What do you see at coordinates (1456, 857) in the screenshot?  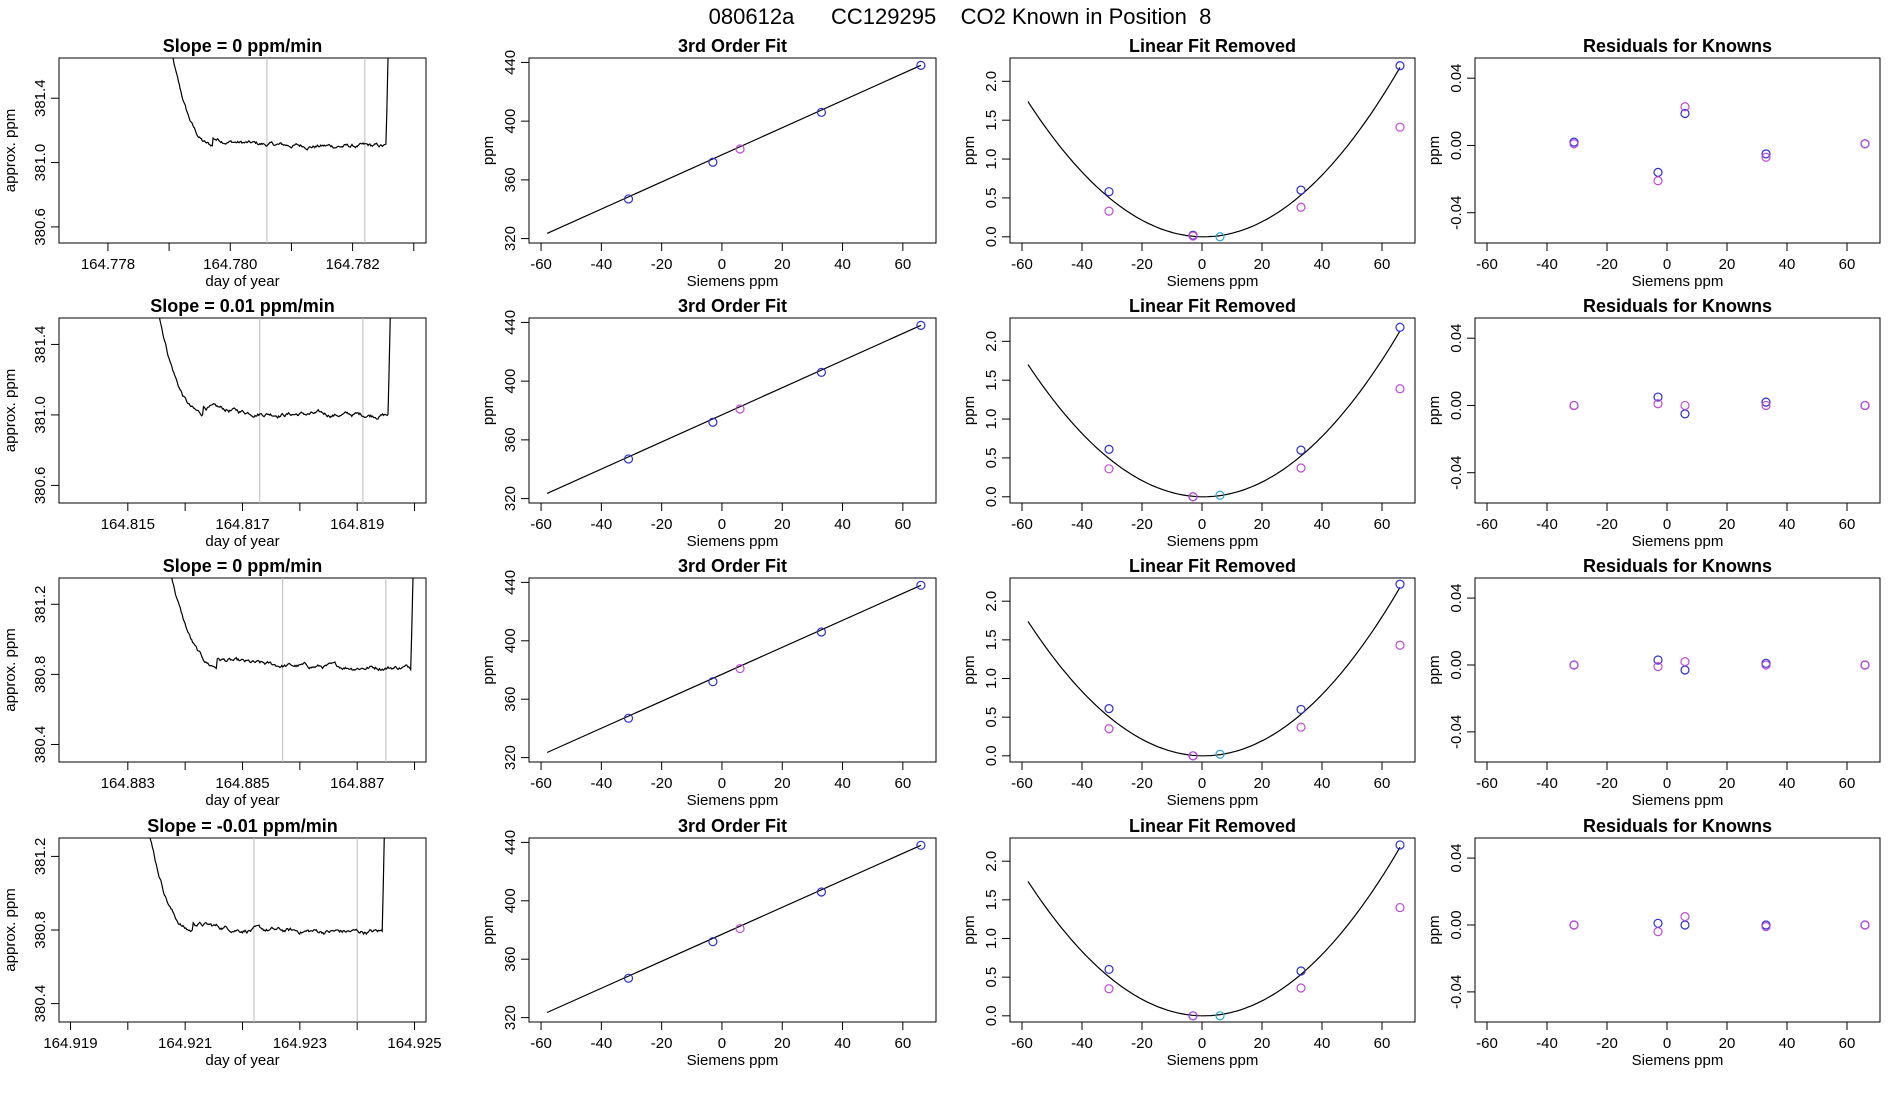 I see `y-tick-label: 0.04` at bounding box center [1456, 857].